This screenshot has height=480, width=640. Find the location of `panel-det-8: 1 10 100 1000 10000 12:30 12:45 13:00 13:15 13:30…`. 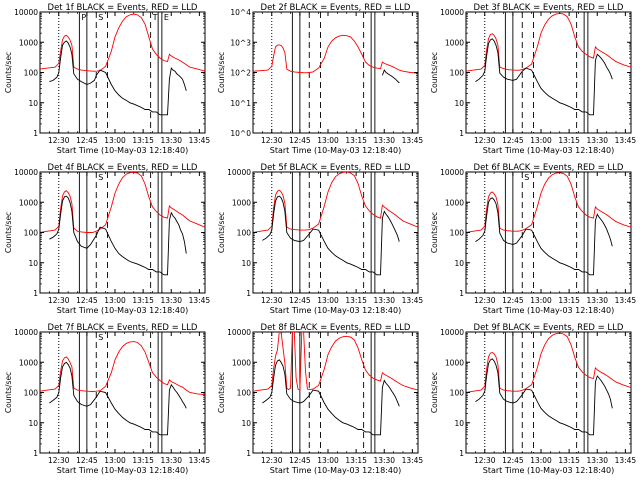

panel-det-8: 1 10 100 1000 10000 12:30 12:45 13:00 13:15 13:30… is located at coordinates (320, 399).